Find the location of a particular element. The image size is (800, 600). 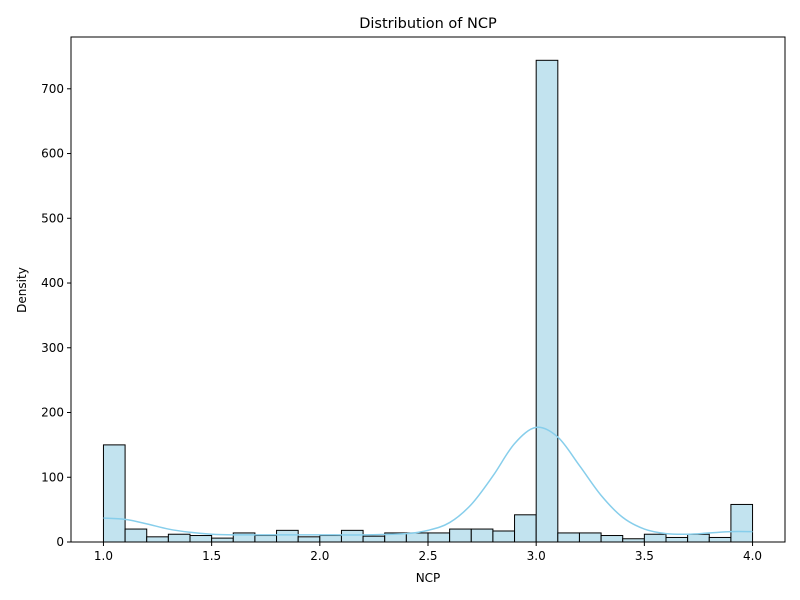

y-tick-label: 300 is located at coordinates (52, 348).